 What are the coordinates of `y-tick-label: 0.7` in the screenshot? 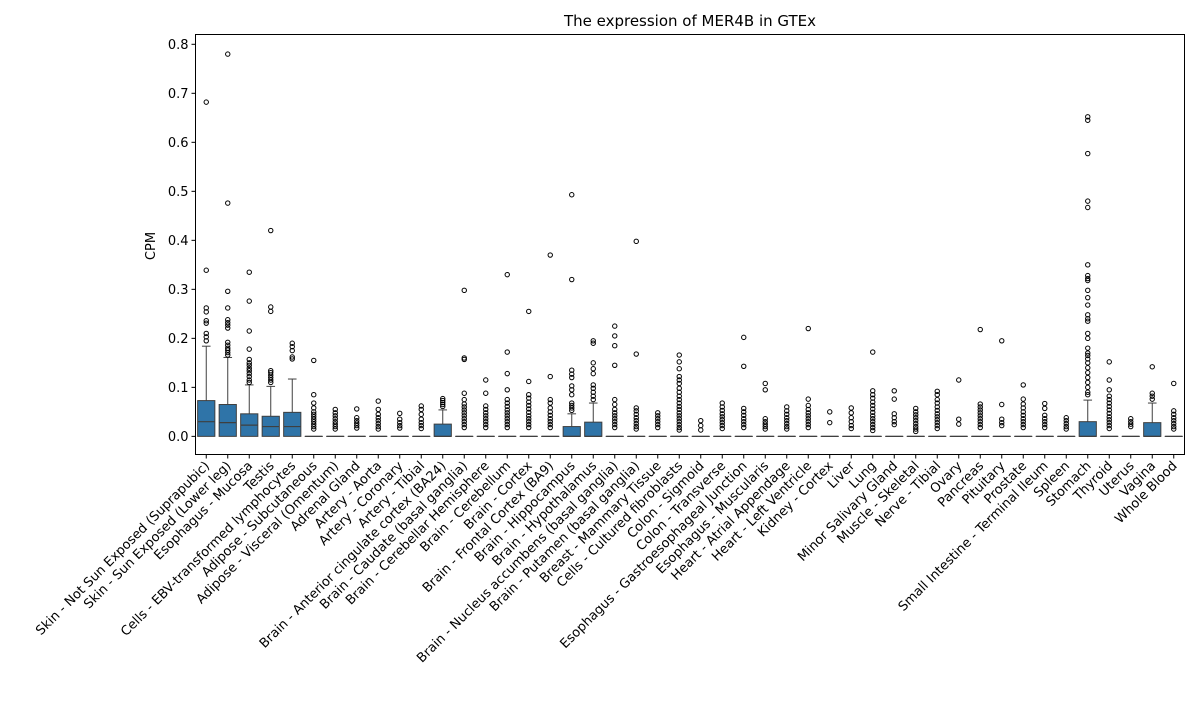 It's located at (178, 94).